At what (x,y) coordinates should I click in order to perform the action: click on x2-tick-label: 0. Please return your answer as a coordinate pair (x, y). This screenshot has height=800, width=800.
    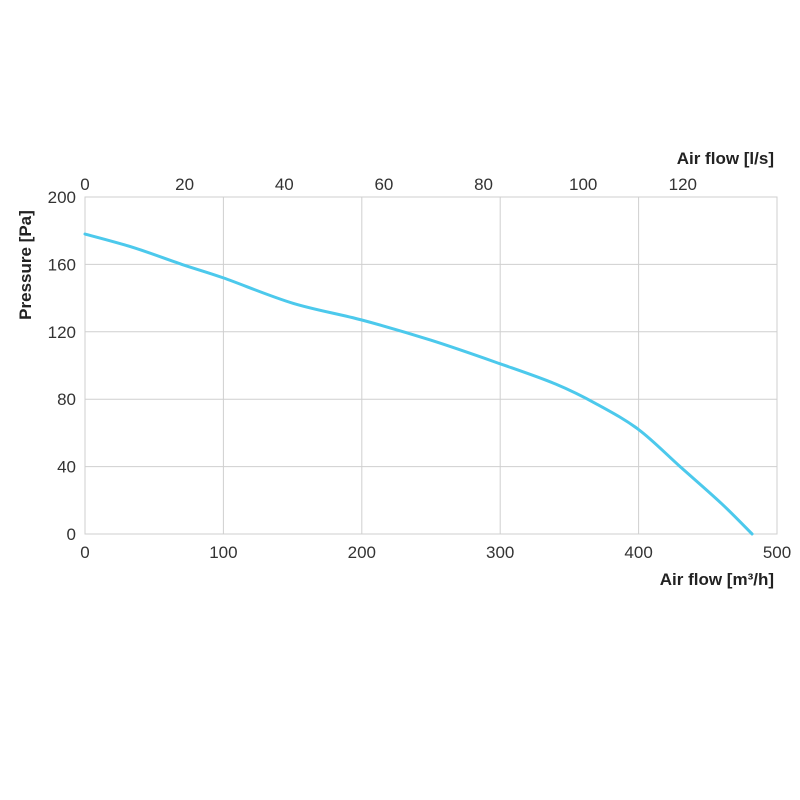
    Looking at the image, I should click on (84, 184).